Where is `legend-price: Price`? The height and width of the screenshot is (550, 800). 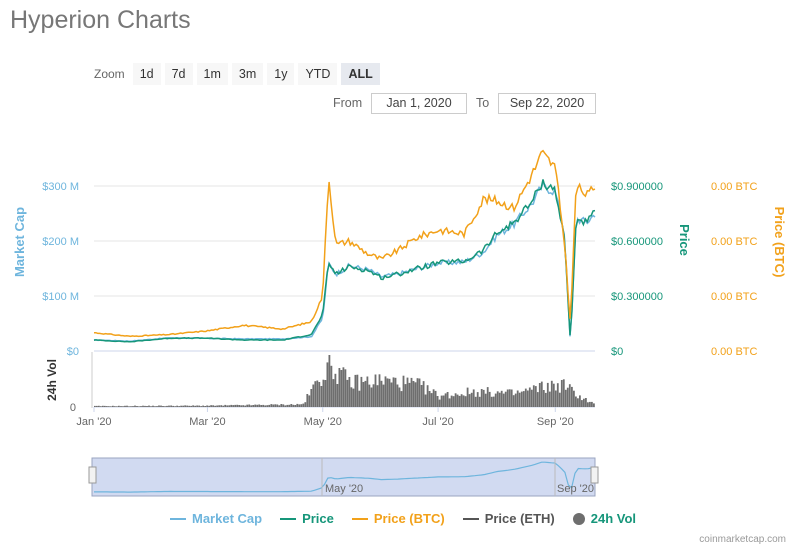 legend-price: Price is located at coordinates (307, 518).